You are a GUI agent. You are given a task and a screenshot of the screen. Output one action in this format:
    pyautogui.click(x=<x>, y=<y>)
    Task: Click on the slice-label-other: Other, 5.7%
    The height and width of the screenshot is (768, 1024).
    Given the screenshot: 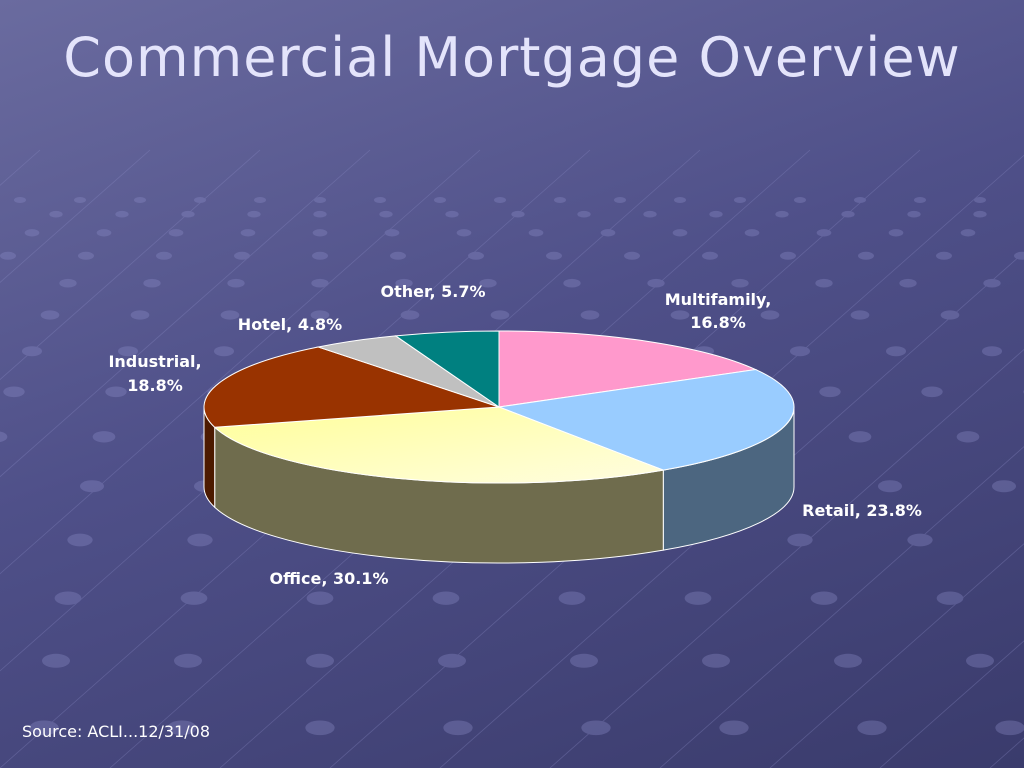 What is the action you would take?
    pyautogui.click(x=432, y=291)
    